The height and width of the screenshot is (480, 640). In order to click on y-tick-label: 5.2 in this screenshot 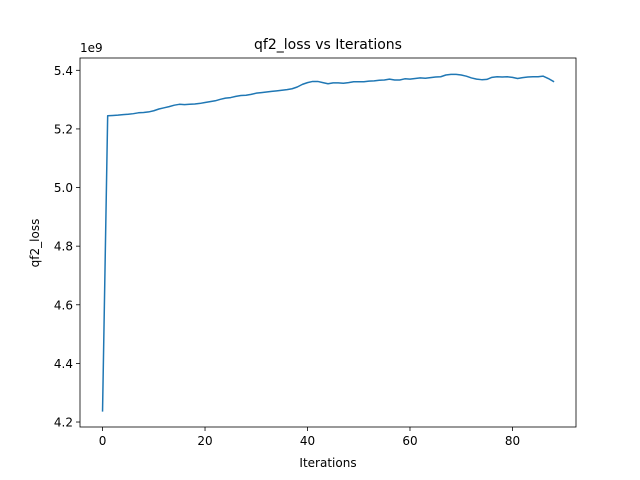, I will do `click(63, 129)`.